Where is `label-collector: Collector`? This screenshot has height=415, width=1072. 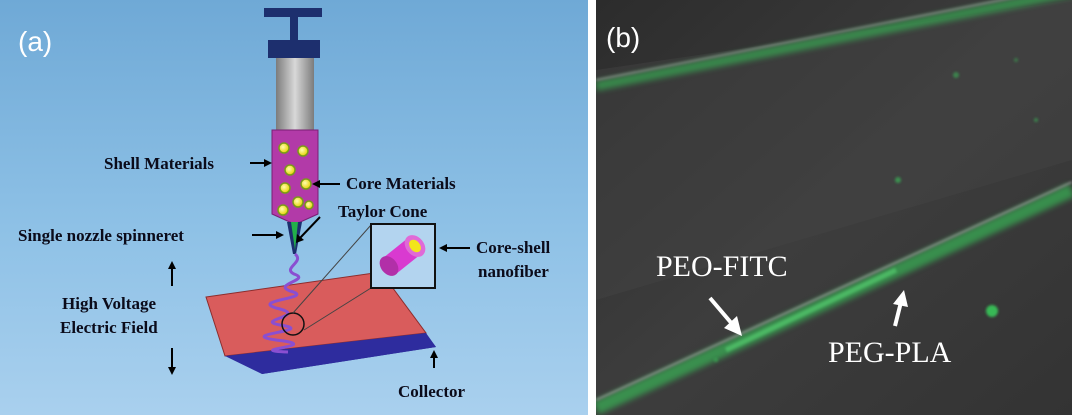 label-collector: Collector is located at coordinates (432, 391).